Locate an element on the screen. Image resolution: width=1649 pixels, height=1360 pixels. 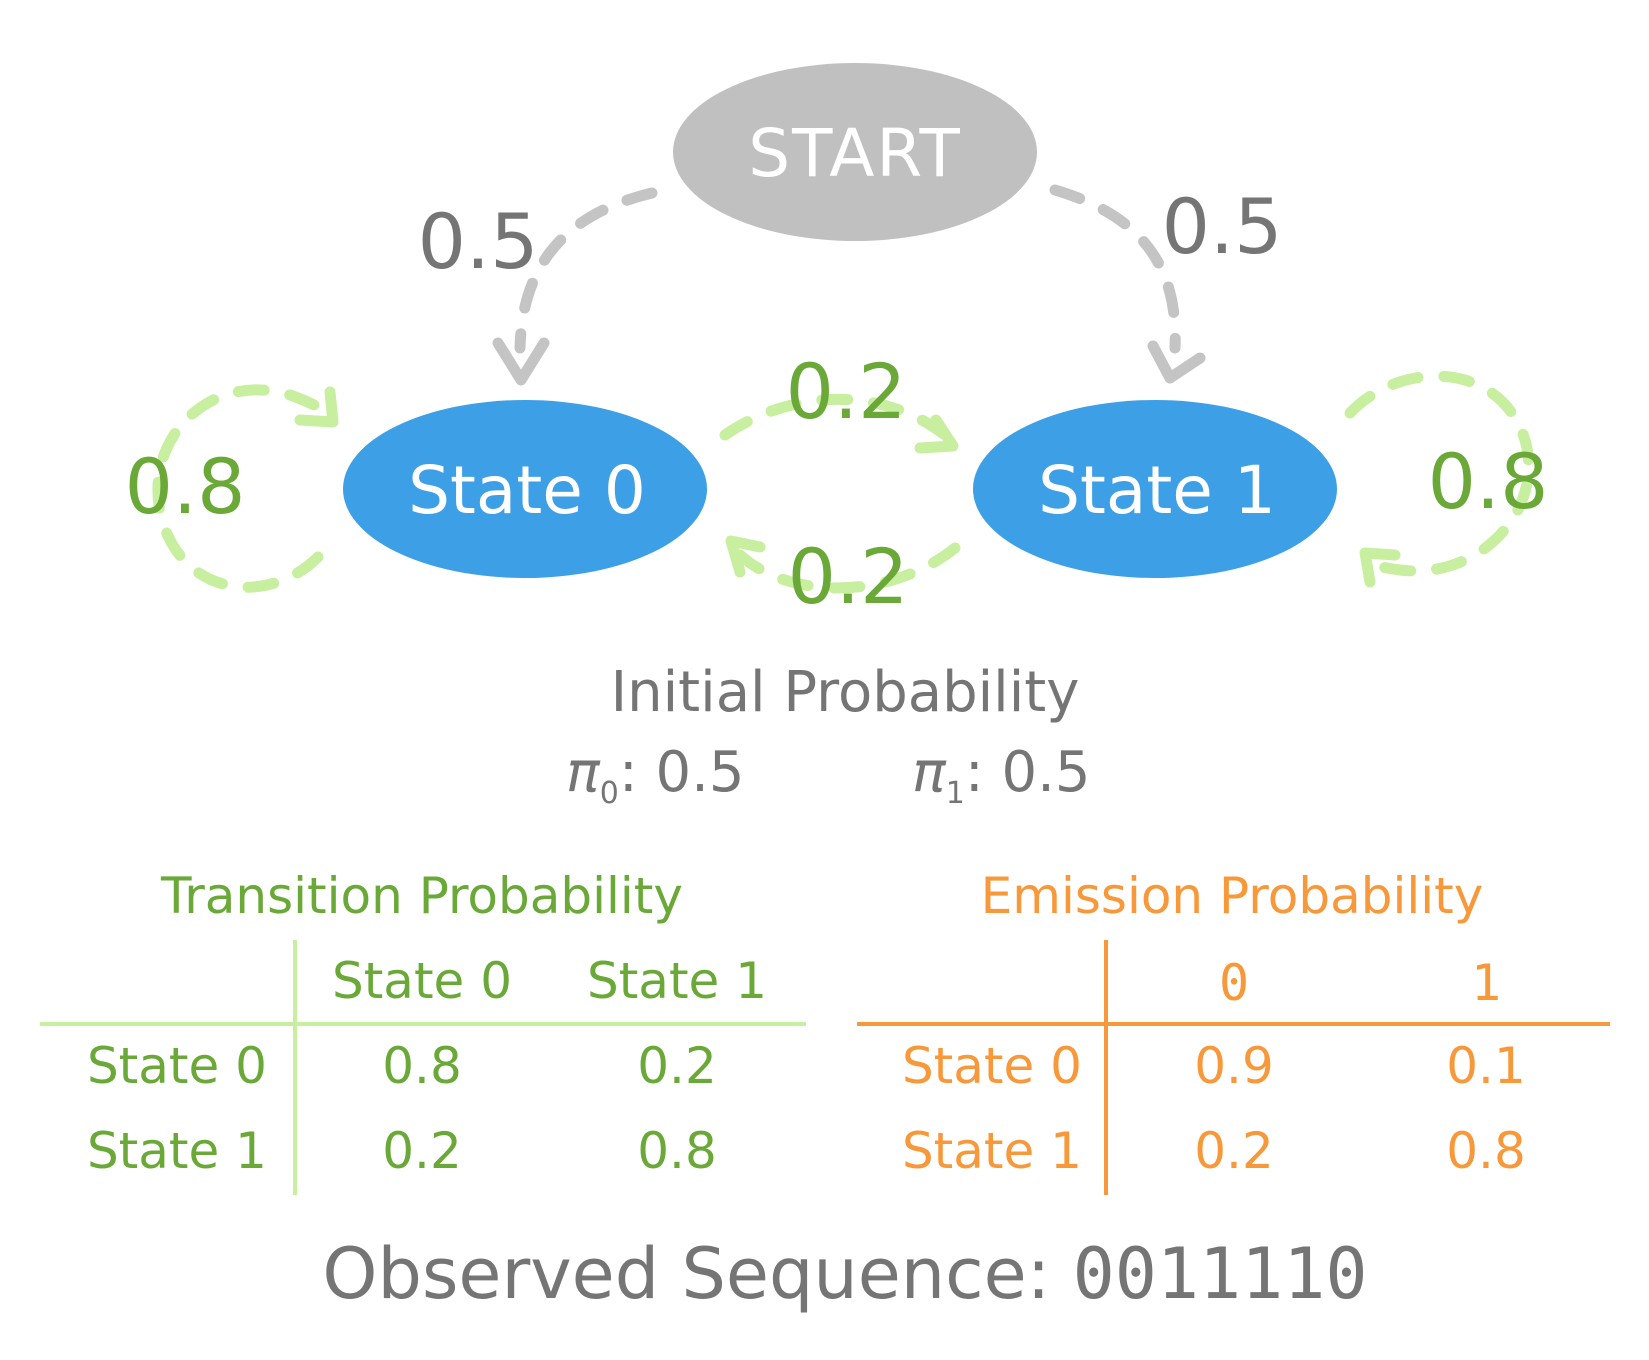
label-start-to-state1: 0.5 is located at coordinates (1222, 226).